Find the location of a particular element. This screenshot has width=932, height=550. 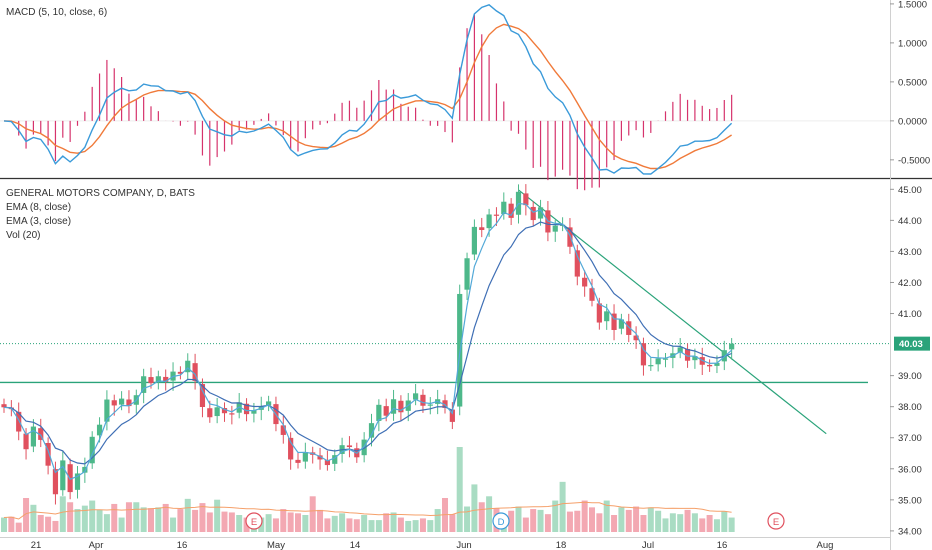

last-price-label: 40.03 is located at coordinates (911, 344).